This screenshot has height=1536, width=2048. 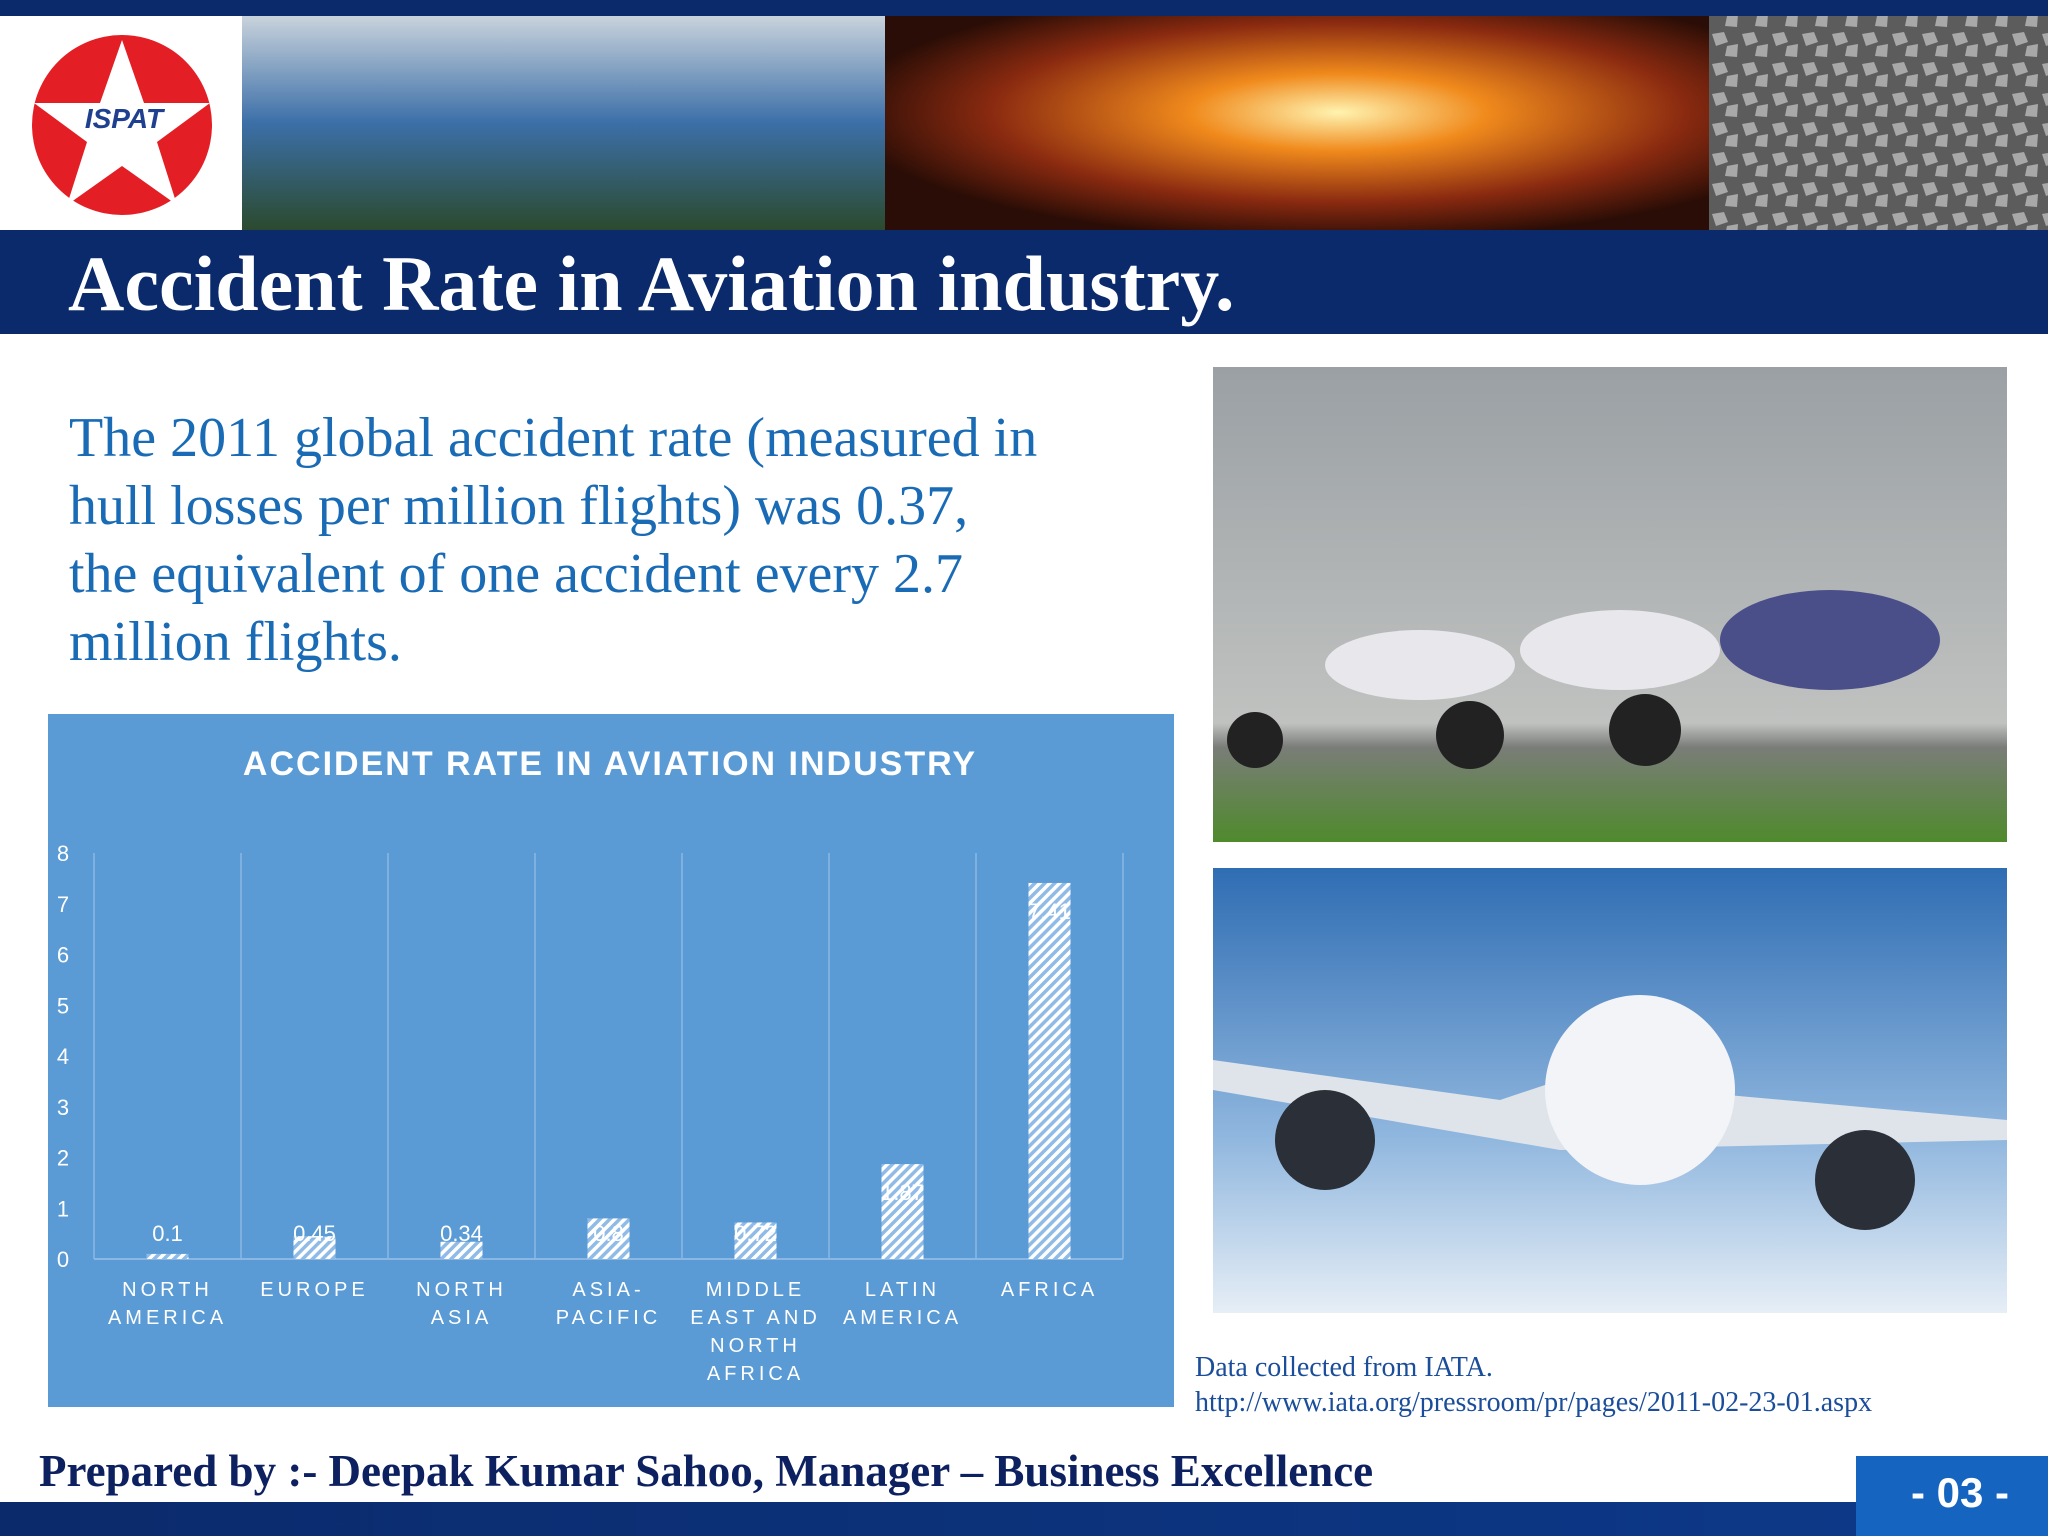 I want to click on x-tick-label: ASIA-PACIFIC, so click(x=608, y=1304).